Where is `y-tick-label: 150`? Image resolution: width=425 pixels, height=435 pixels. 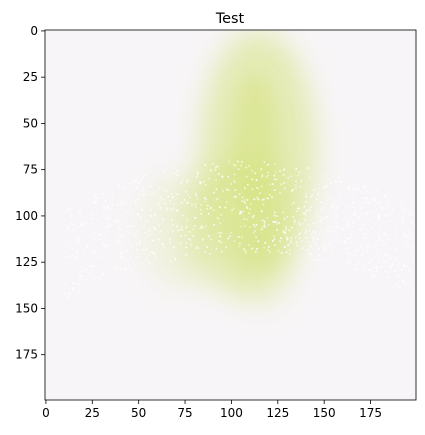
y-tick-label: 150 is located at coordinates (26, 308).